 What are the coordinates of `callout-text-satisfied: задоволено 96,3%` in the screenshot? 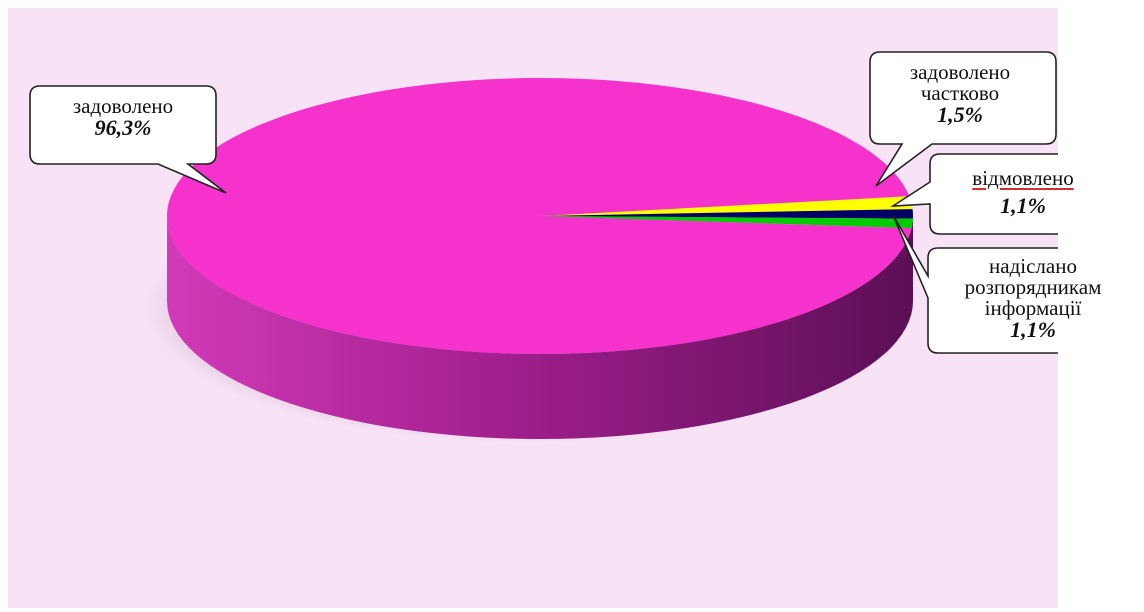 It's located at (123, 117).